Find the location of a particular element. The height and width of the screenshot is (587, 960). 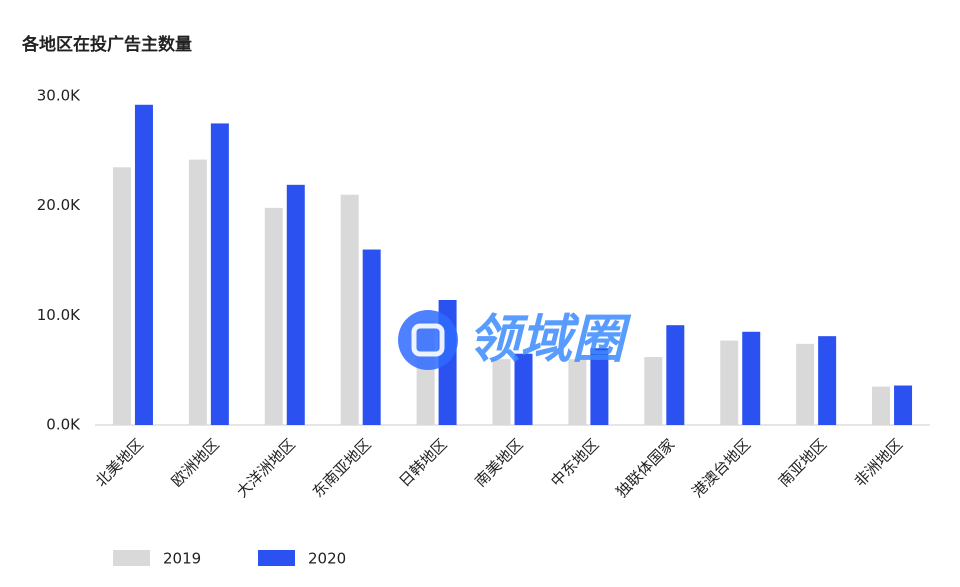

x-tick-label: 独联体国家 is located at coordinates (646, 468).